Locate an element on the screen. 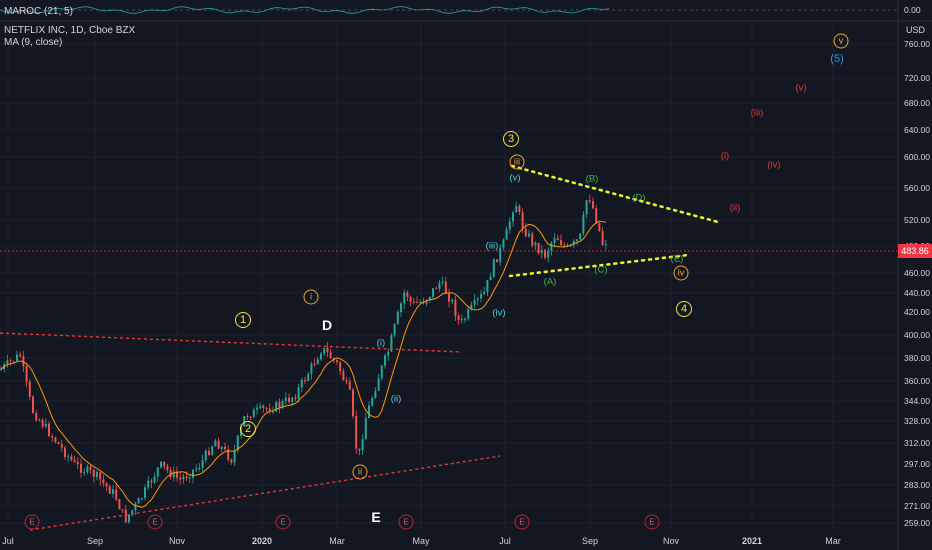 Image resolution: width=932 pixels, height=550 pixels. wave-i-red-label: (i) is located at coordinates (725, 156).